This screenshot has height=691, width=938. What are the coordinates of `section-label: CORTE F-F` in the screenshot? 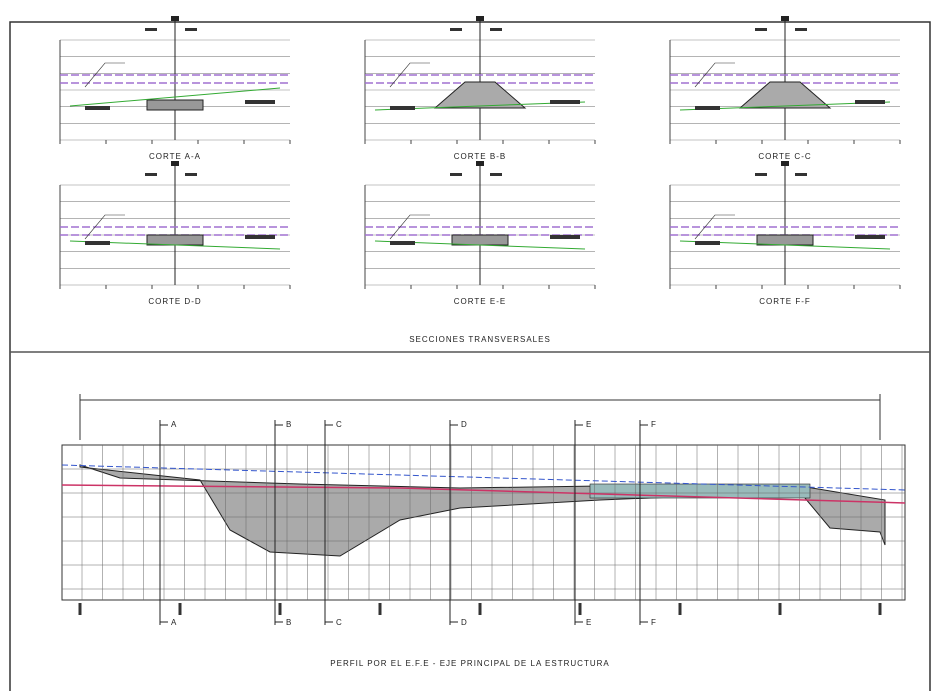 It's located at (785, 301).